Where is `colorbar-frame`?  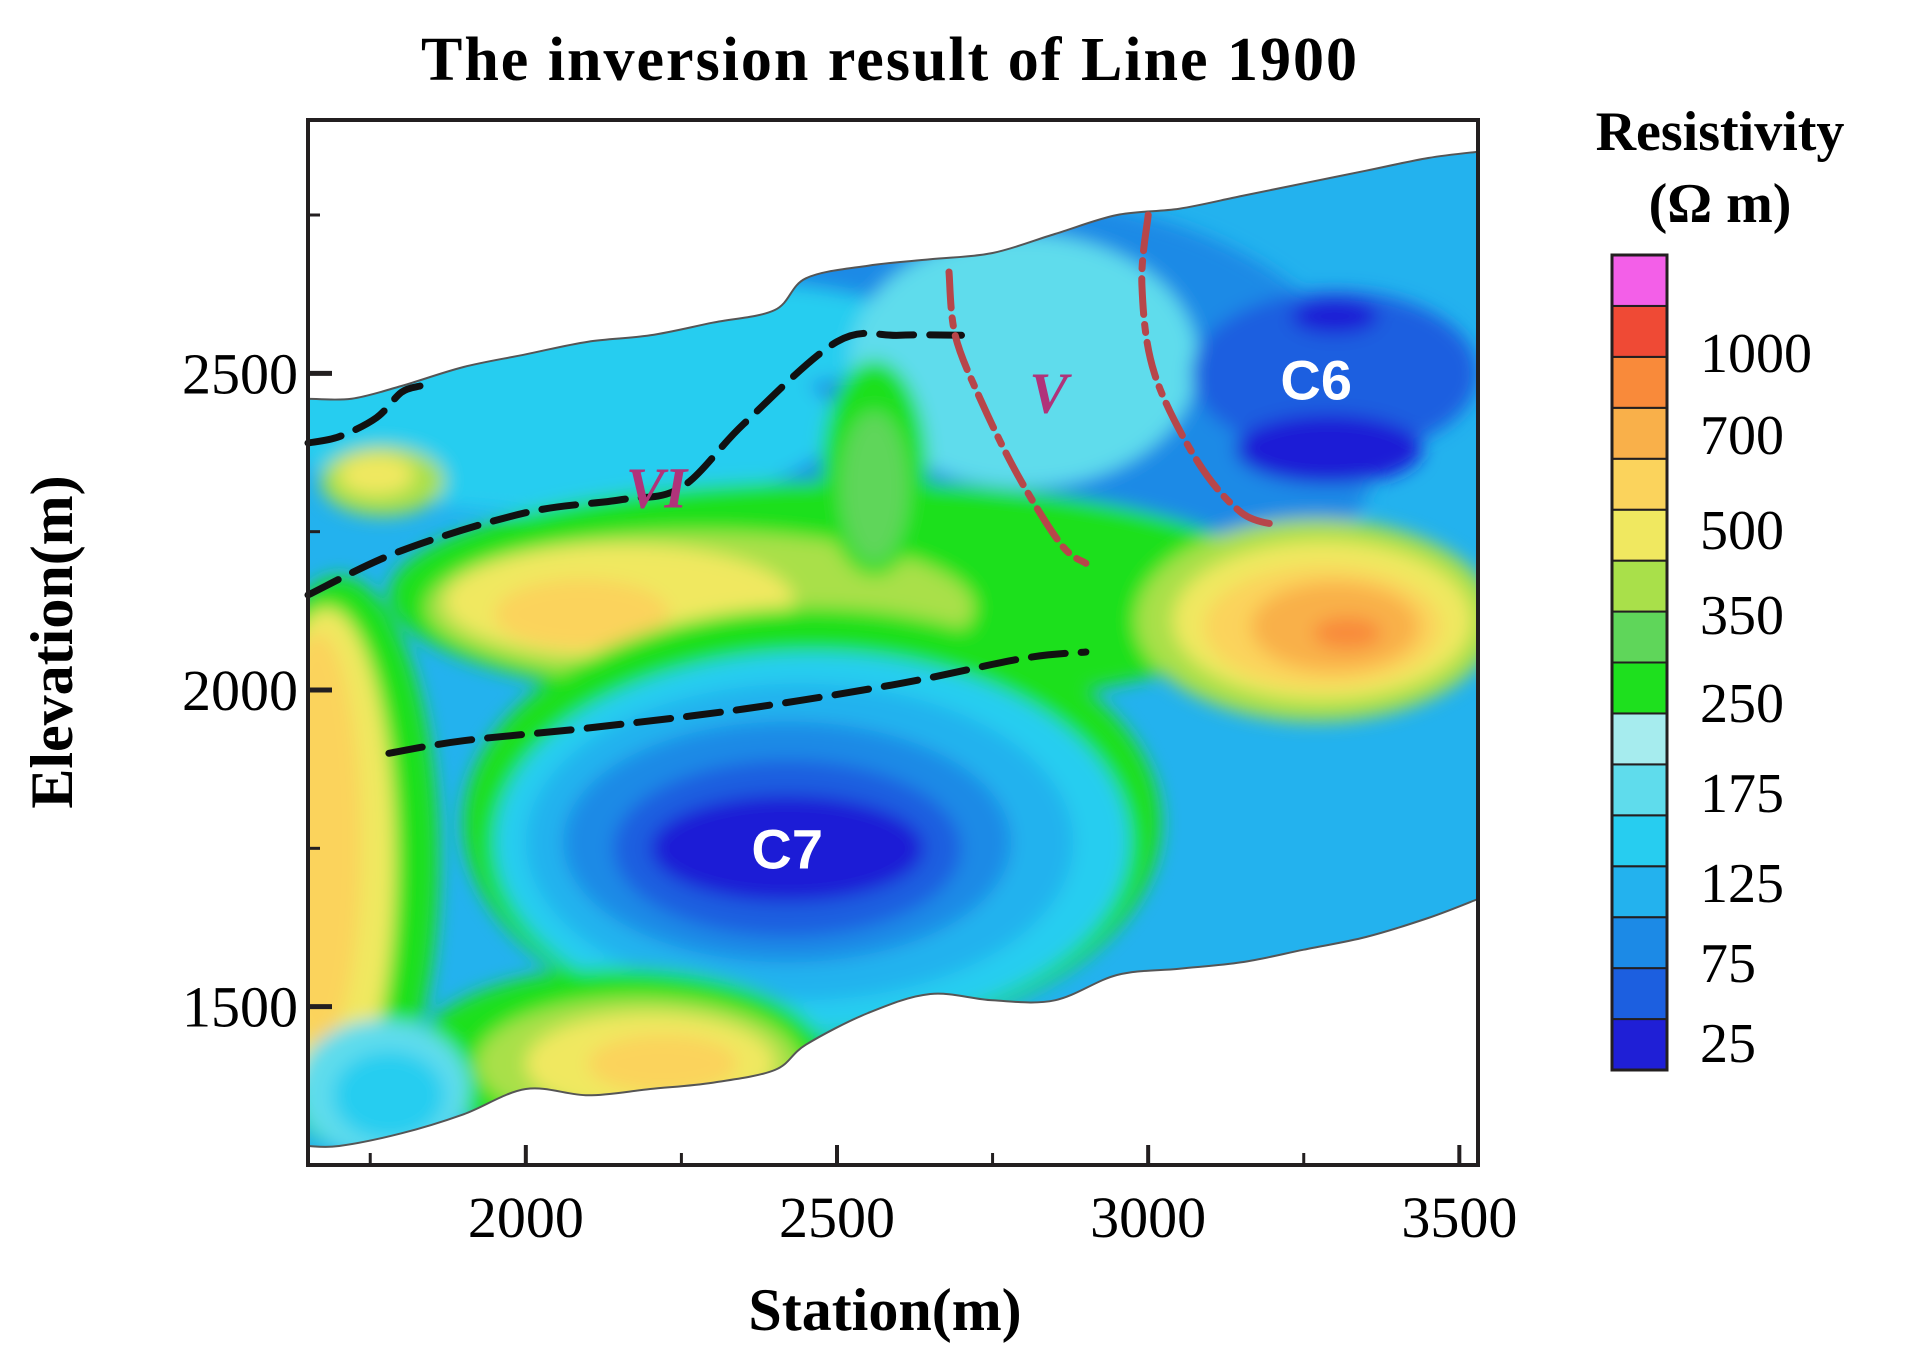
colorbar-frame is located at coordinates (1639, 662).